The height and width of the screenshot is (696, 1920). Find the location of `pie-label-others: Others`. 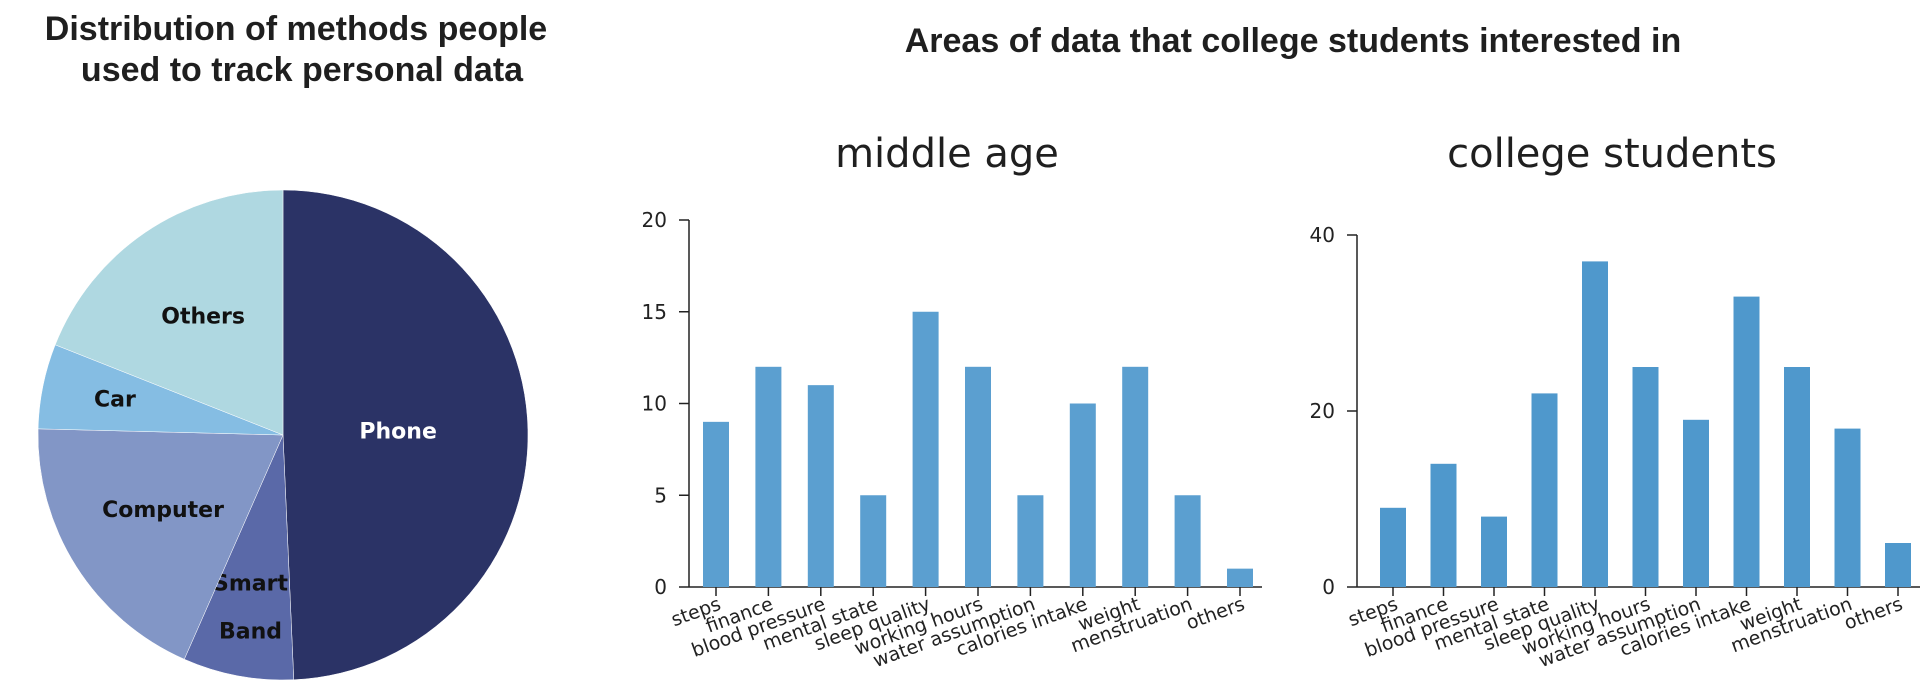

pie-label-others: Others is located at coordinates (203, 316).